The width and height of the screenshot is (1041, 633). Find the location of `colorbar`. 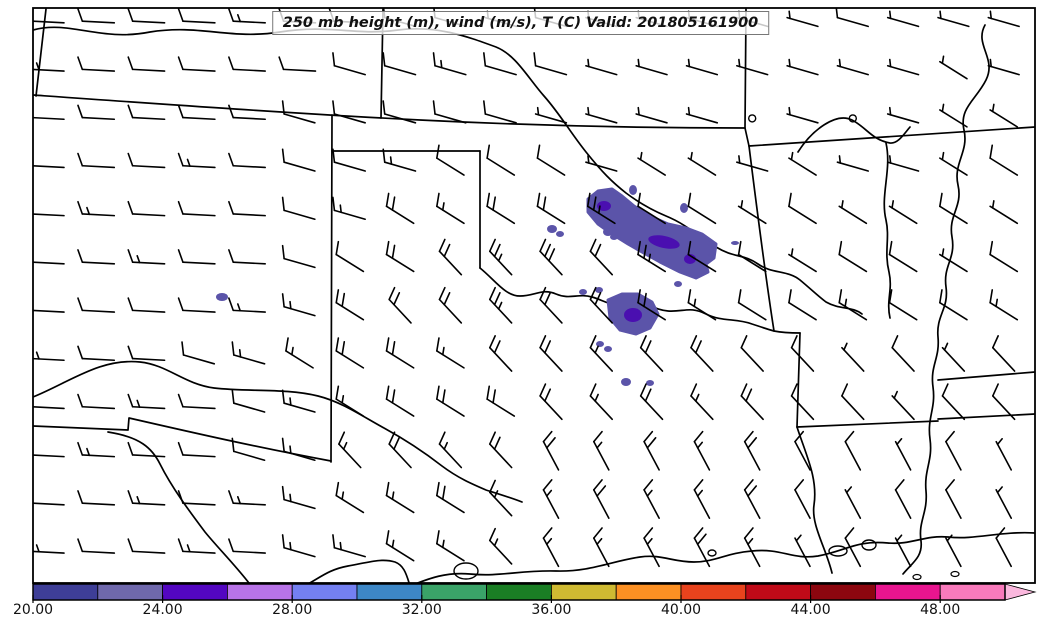

colorbar is located at coordinates (534, 593).